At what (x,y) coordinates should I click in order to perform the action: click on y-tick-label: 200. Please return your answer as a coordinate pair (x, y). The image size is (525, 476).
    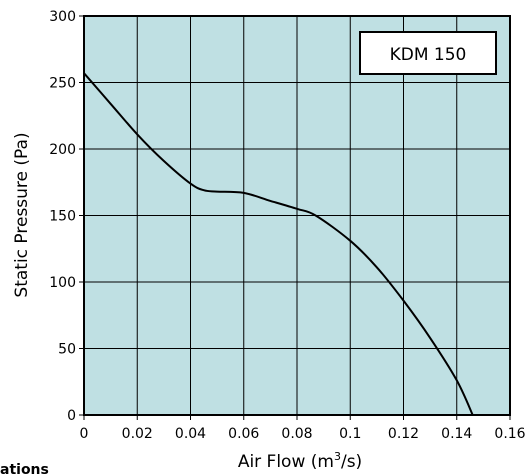
    Looking at the image, I should click on (62, 150).